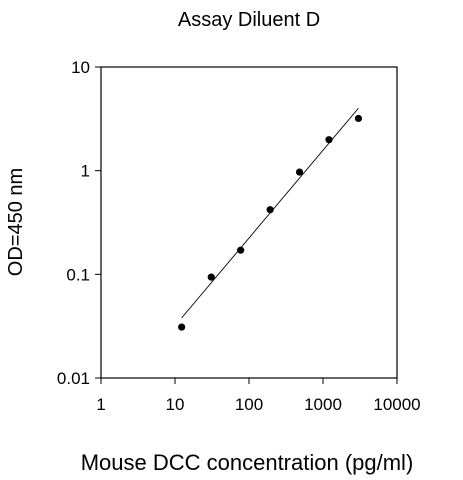  What do you see at coordinates (16, 222) in the screenshot?
I see `y-axis-label: OD=450 nm` at bounding box center [16, 222].